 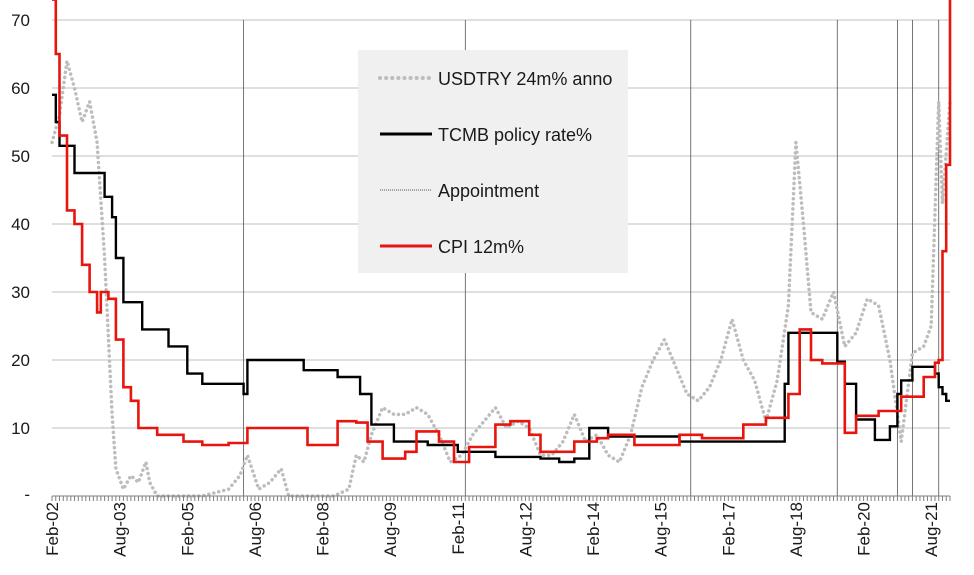 I want to click on x-tick-label: Feb-14, so click(x=593, y=529).